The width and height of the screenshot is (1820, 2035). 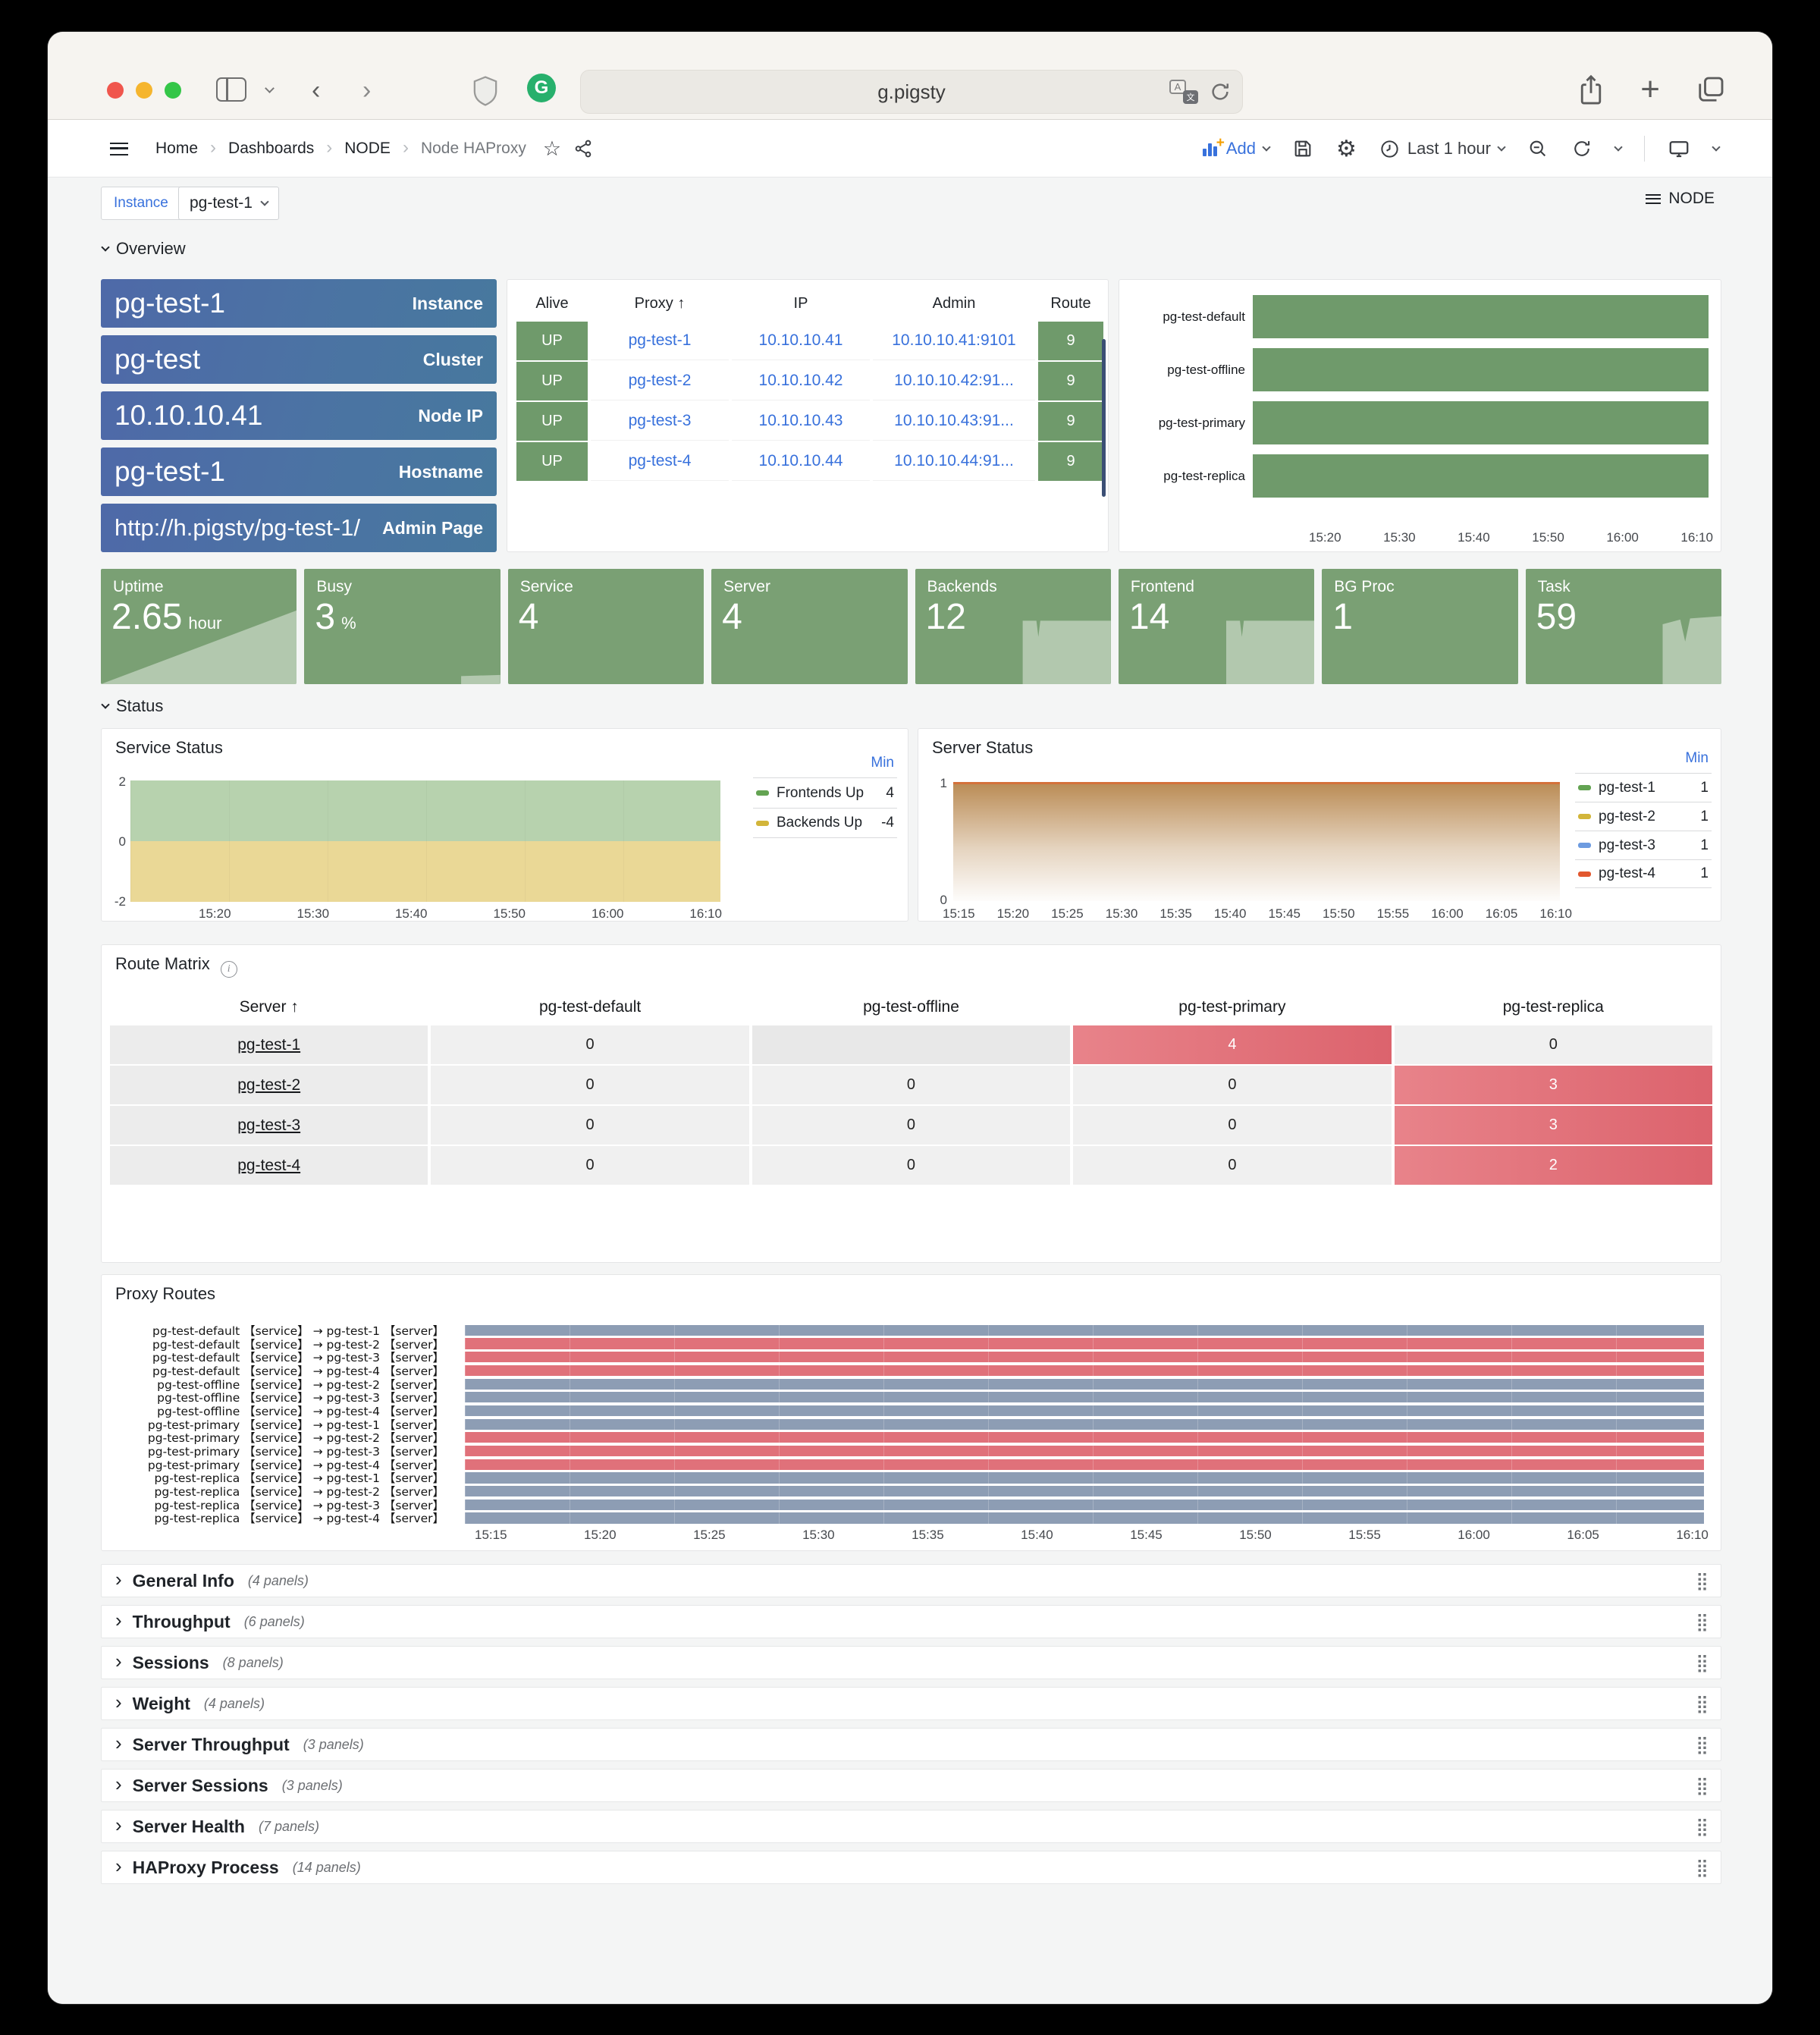 What do you see at coordinates (269, 1166) in the screenshot?
I see `server-link: pg-test-4` at bounding box center [269, 1166].